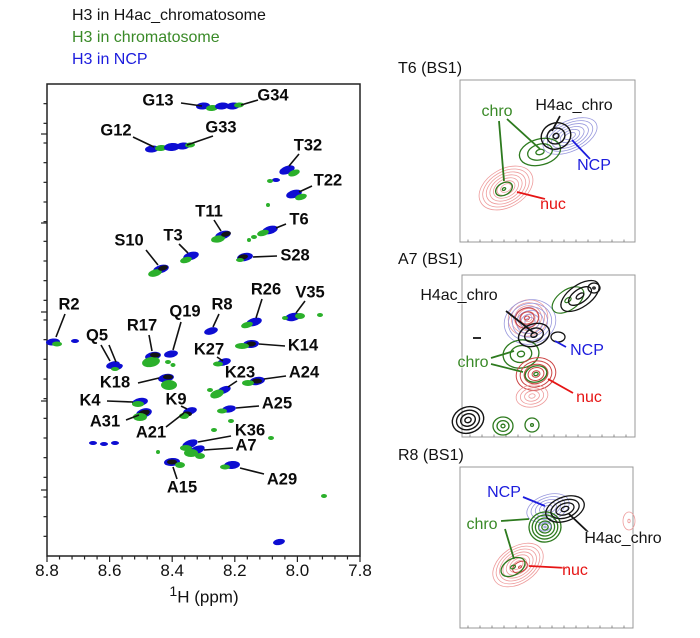 The height and width of the screenshot is (638, 700). What do you see at coordinates (209, 349) in the screenshot?
I see `peak-label-K27: K27` at bounding box center [209, 349].